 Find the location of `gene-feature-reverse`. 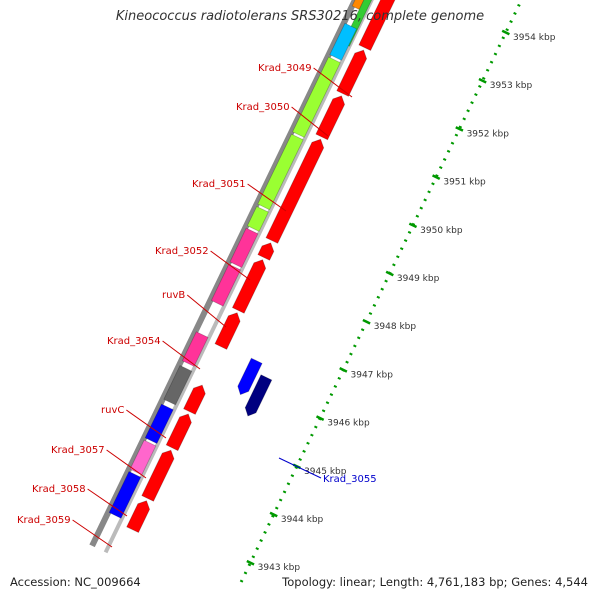

gene-feature-reverse is located at coordinates (250, 376).